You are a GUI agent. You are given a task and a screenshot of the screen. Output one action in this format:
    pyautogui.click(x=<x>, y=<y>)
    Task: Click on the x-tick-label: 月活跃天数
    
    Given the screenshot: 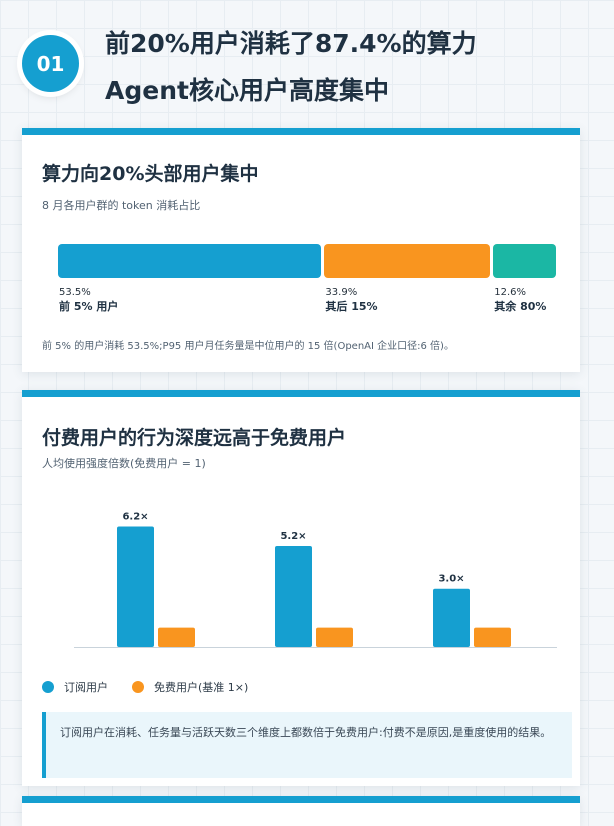 What is the action you would take?
    pyautogui.click(x=471, y=657)
    